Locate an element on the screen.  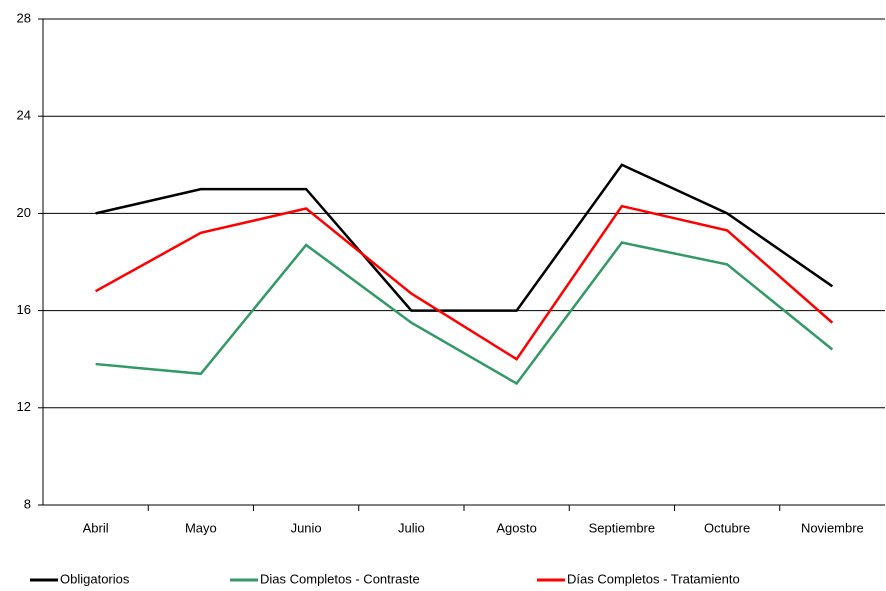
y-tick-label: 16 is located at coordinates (24, 309).